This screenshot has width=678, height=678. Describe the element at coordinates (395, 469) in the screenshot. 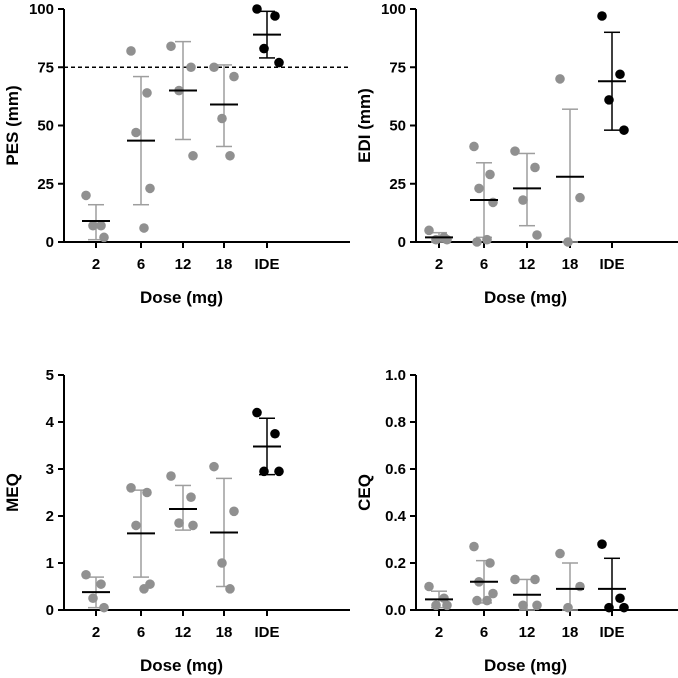

I see `y-tick-label: 0.6` at that location.